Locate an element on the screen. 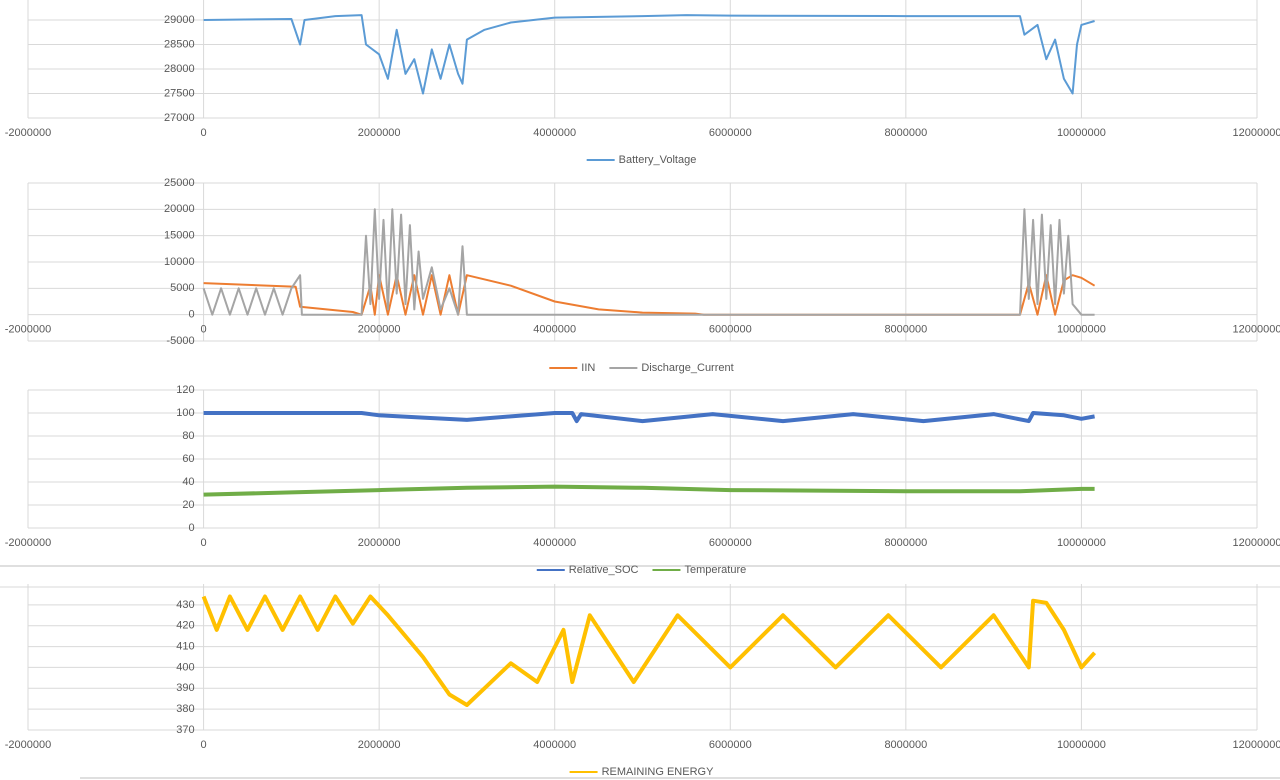 This screenshot has width=1280, height=780. y-tick-label: 60 is located at coordinates (188, 459).